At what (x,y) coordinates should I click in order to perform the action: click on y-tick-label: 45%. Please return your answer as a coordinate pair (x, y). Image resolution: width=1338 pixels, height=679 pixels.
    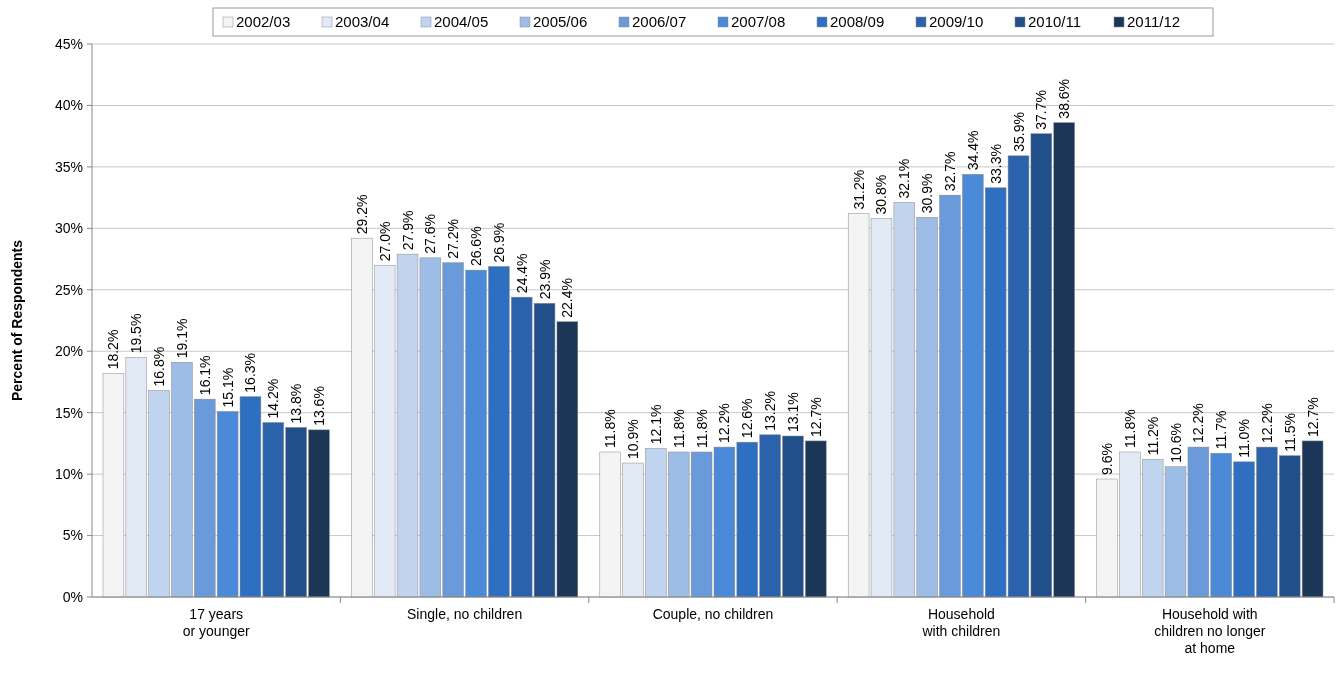
    Looking at the image, I should click on (68, 43).